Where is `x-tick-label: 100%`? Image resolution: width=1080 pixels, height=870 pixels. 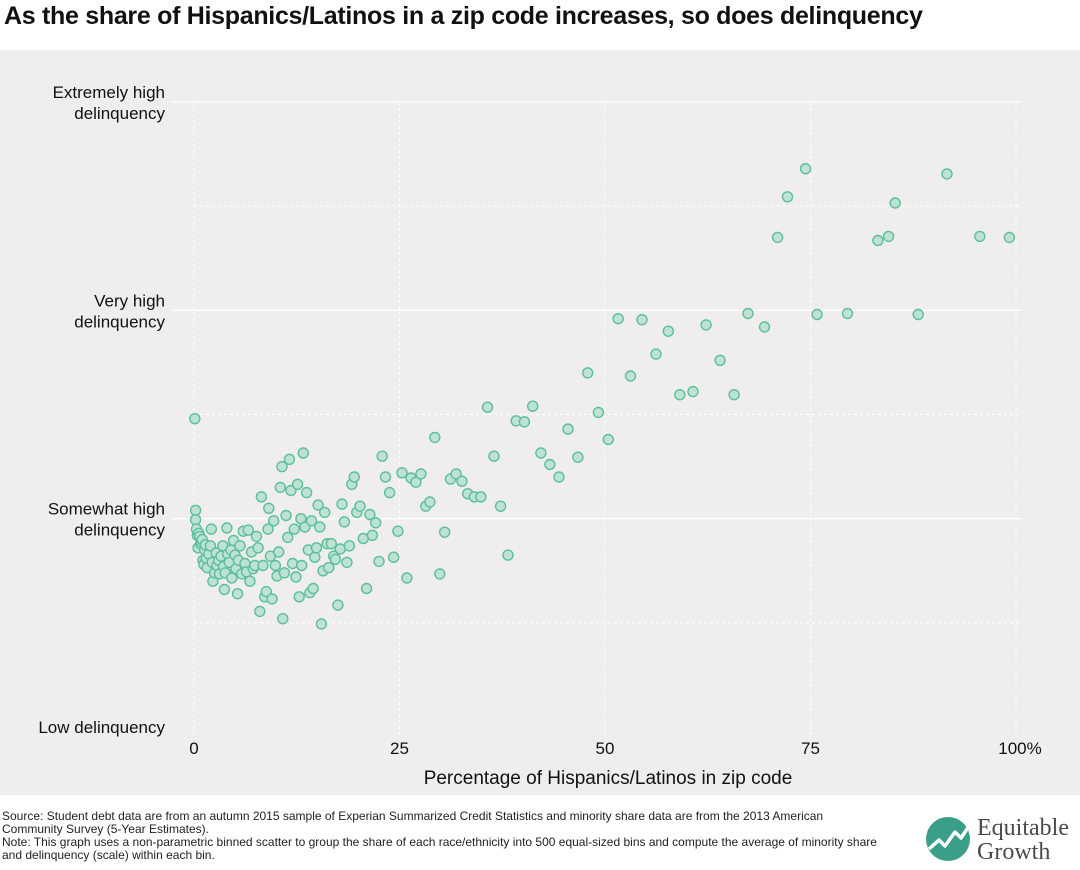 x-tick-label: 100% is located at coordinates (1019, 748).